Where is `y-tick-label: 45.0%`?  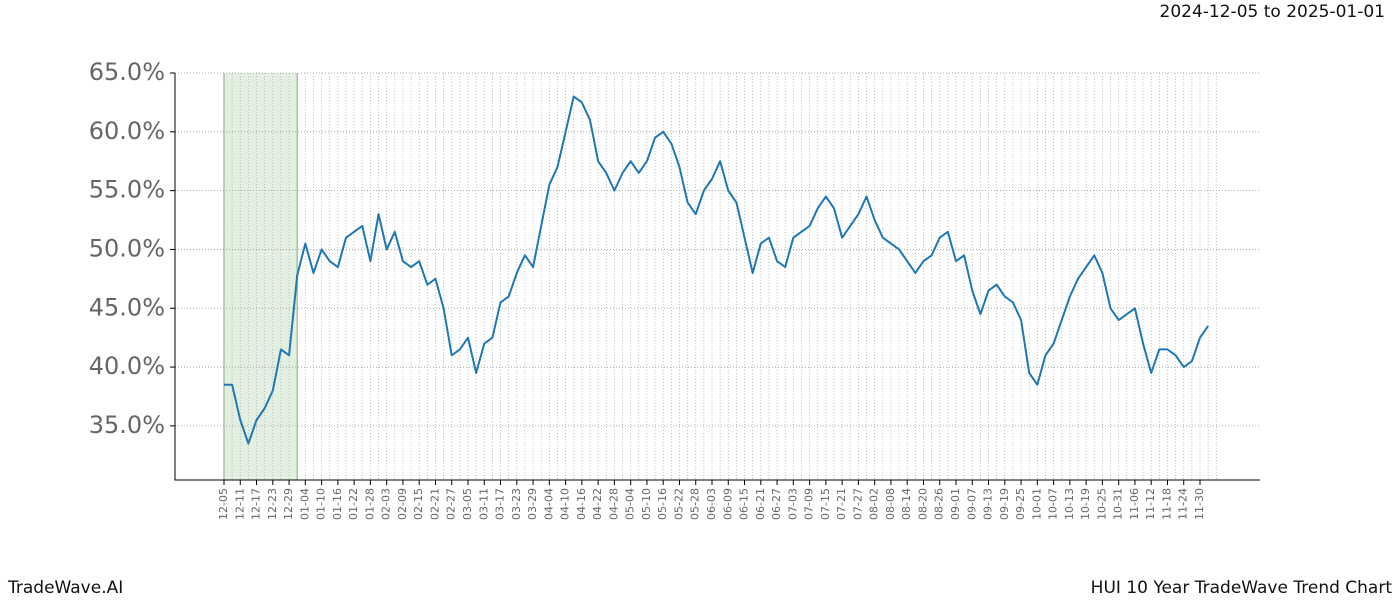
y-tick-label: 45.0% is located at coordinates (127, 307).